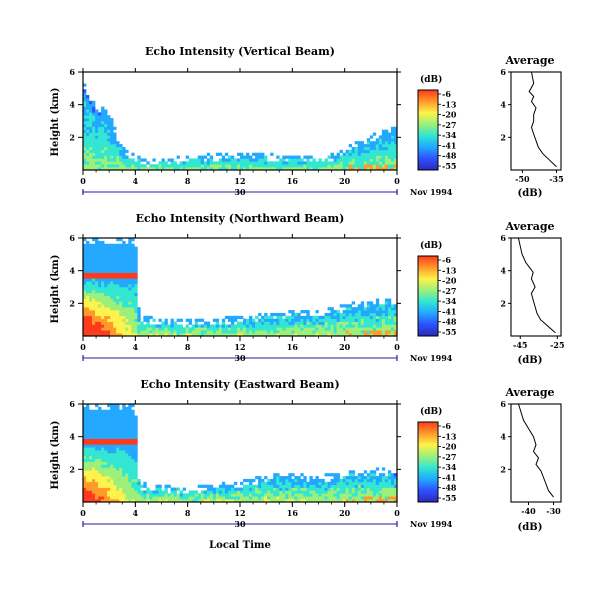 The width and height of the screenshot is (615, 598). What do you see at coordinates (449, 498) in the screenshot?
I see `colorbar-tick-label: -55` at bounding box center [449, 498].